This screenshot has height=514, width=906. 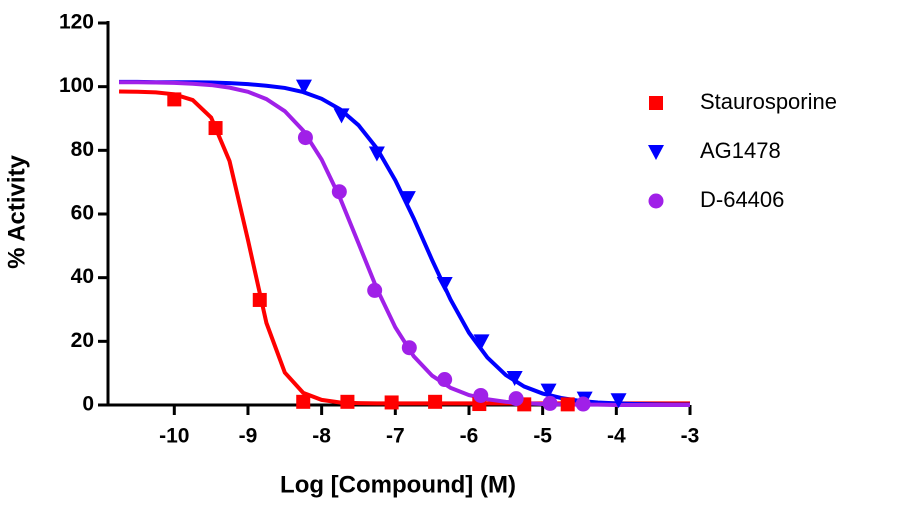 What do you see at coordinates (16, 211) in the screenshot?
I see `y-axis-label: % Activity` at bounding box center [16, 211].